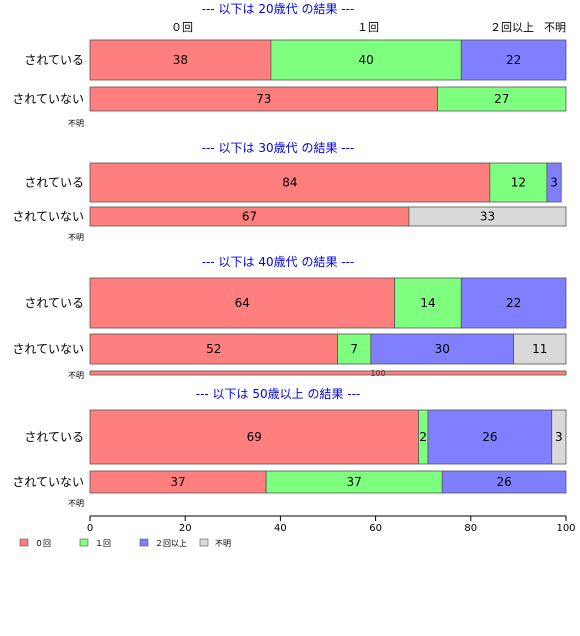  What do you see at coordinates (565, 528) in the screenshot?
I see `x-tick-label: 100` at bounding box center [565, 528].